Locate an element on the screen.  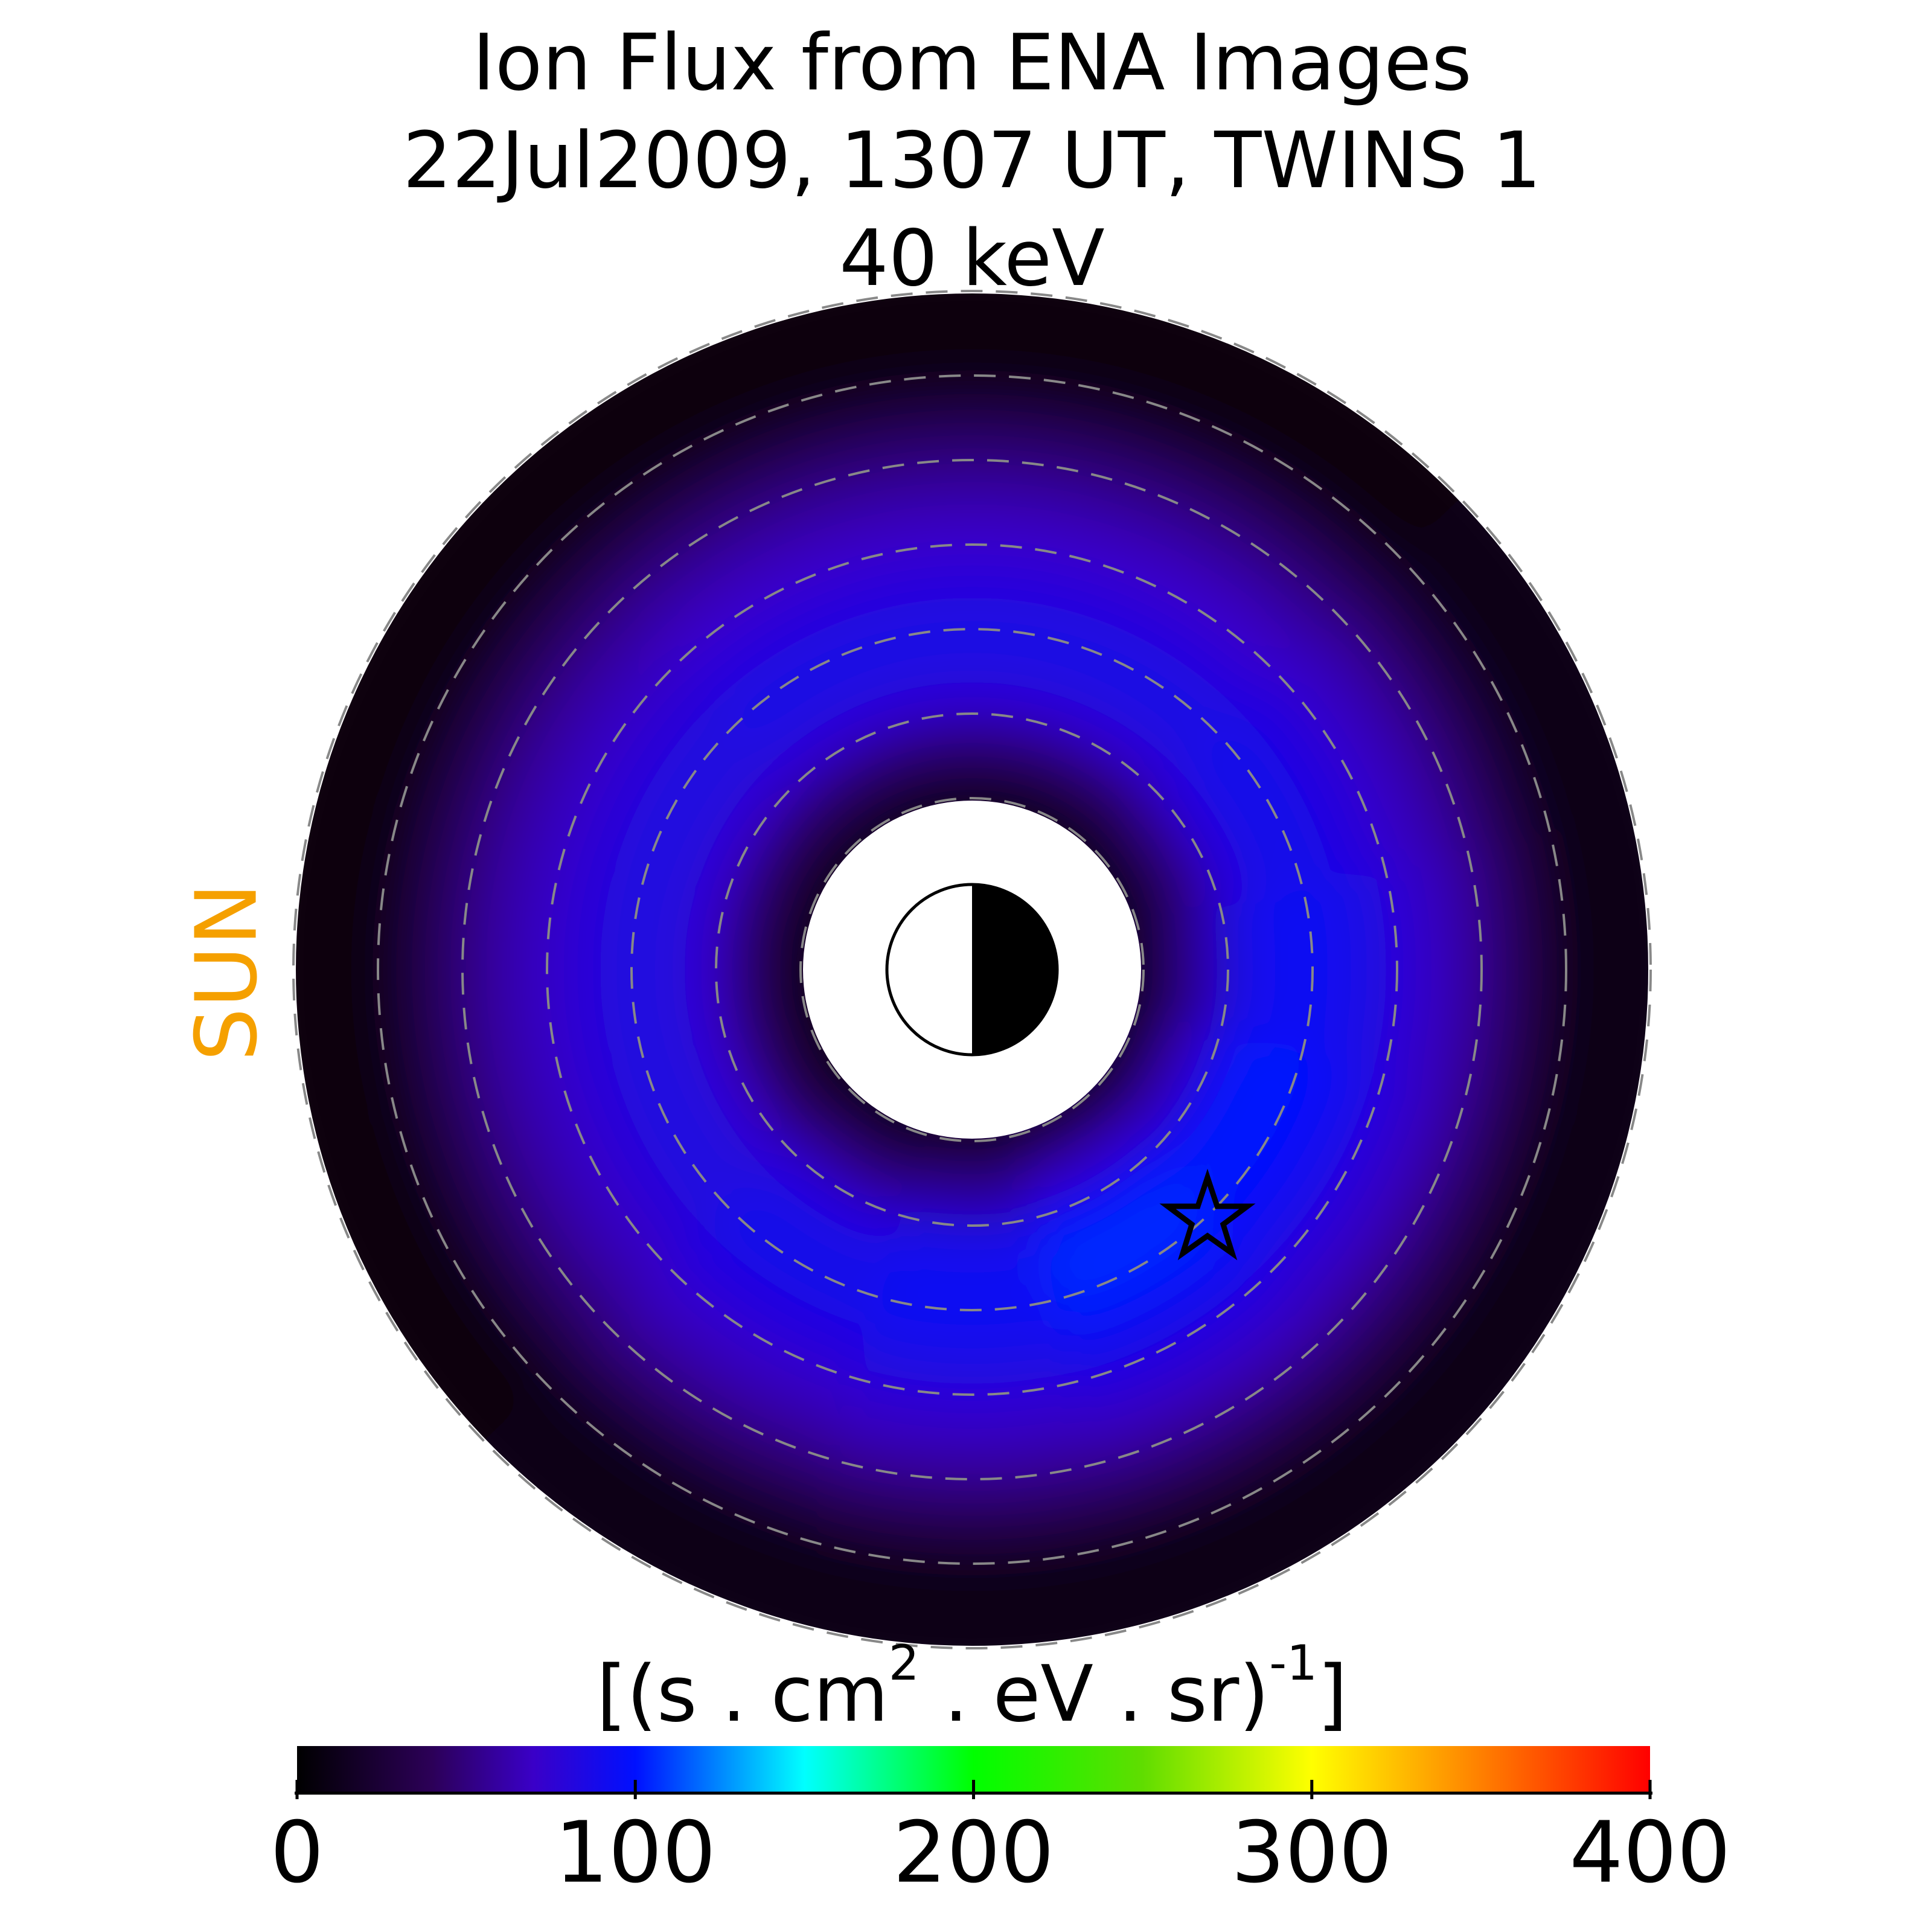
label-sup: -1 is located at coordinates (1293, 1663).